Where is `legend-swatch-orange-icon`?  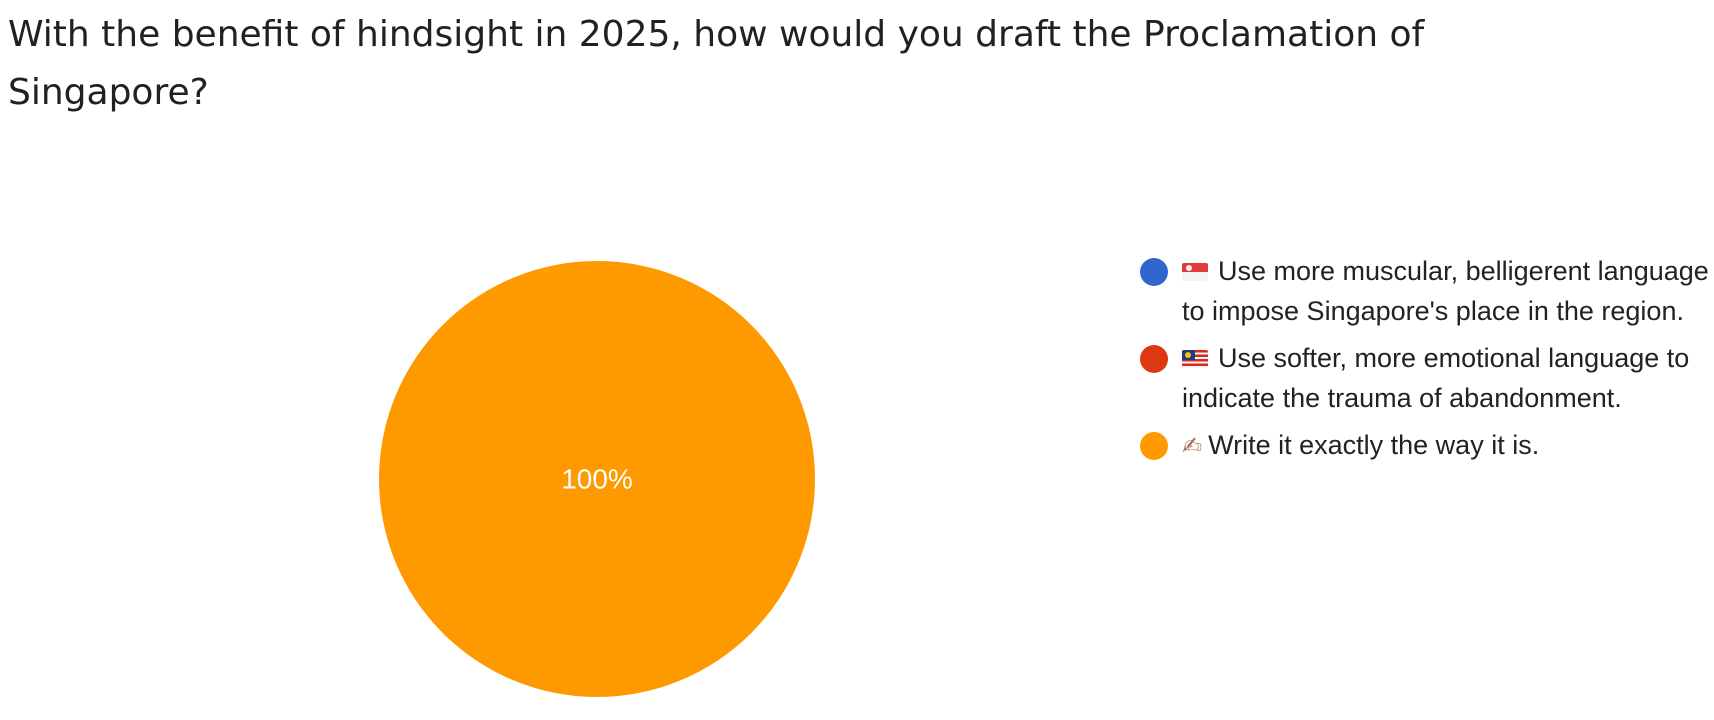
legend-swatch-orange-icon is located at coordinates (1154, 446).